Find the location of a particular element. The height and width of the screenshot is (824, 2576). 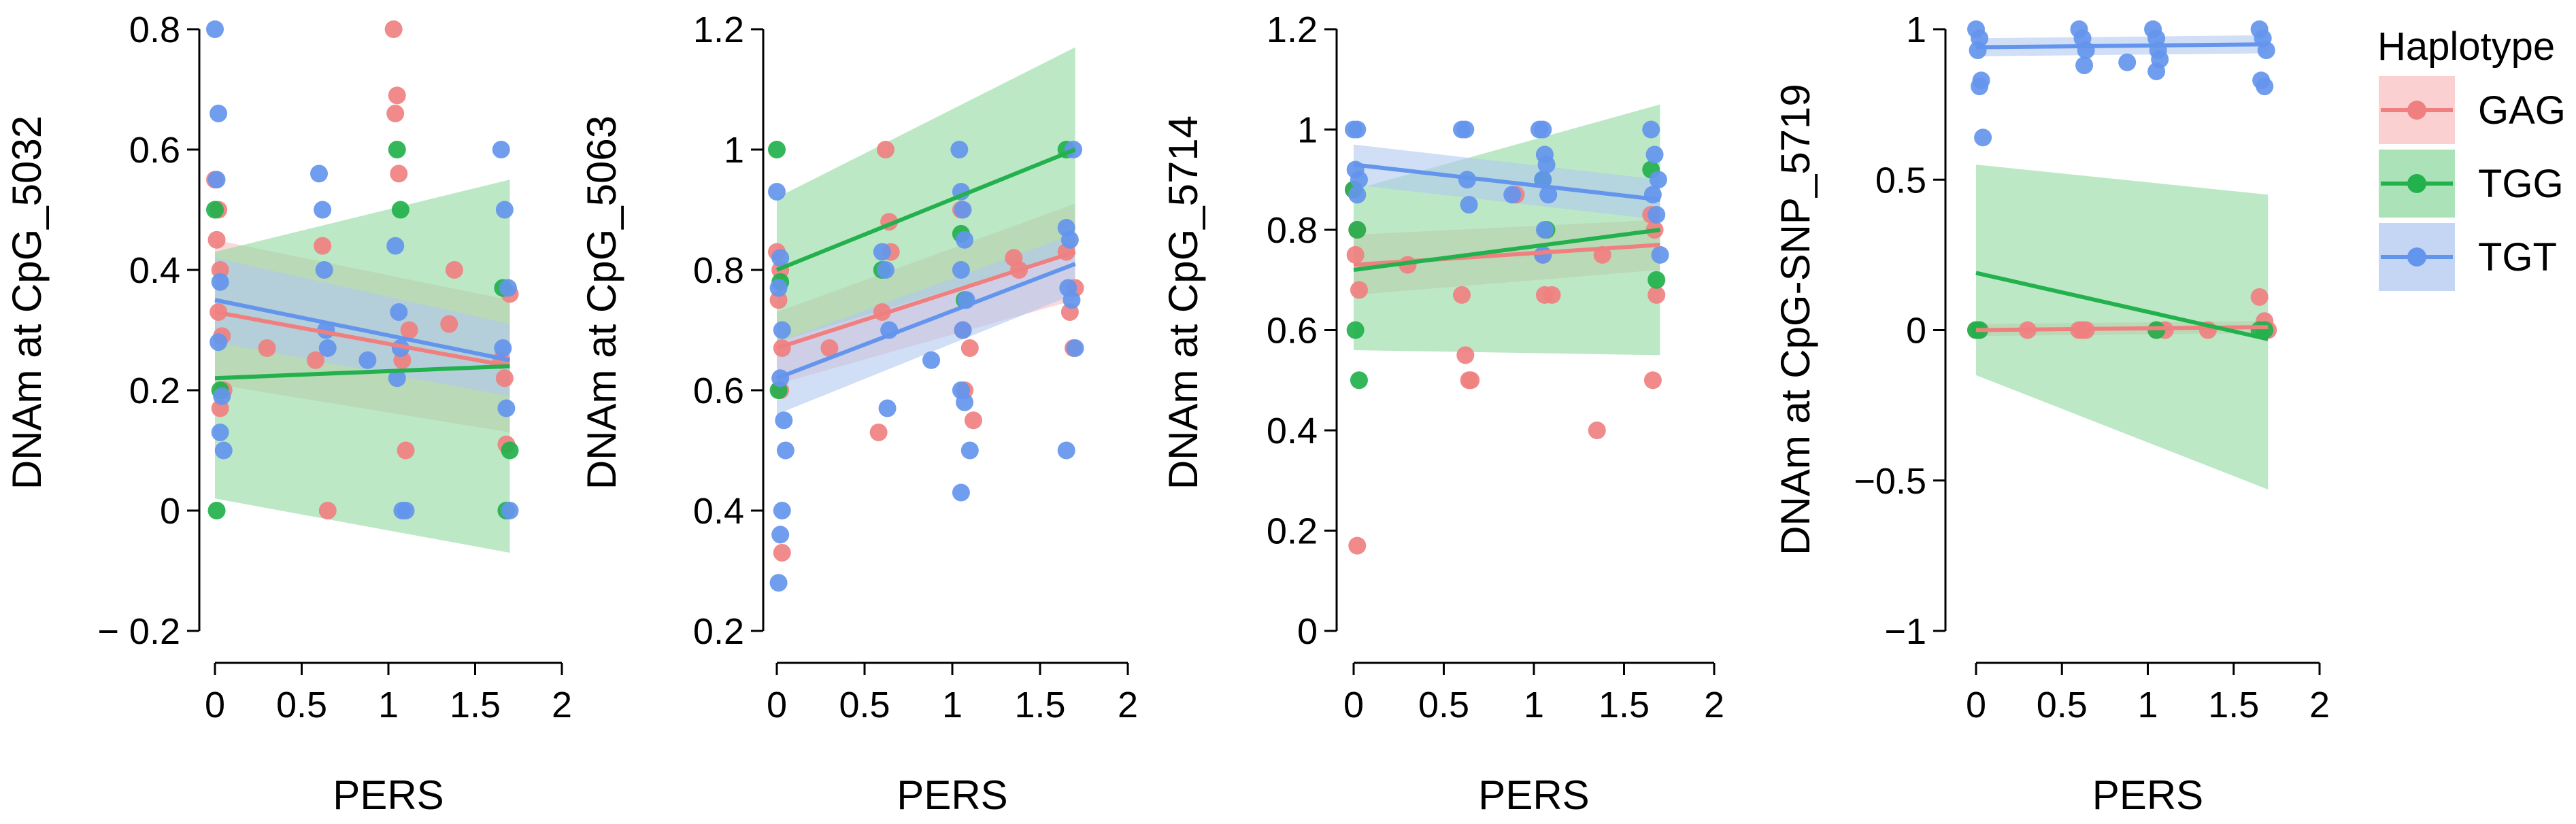

ci-band-tgt is located at coordinates (926, 324).